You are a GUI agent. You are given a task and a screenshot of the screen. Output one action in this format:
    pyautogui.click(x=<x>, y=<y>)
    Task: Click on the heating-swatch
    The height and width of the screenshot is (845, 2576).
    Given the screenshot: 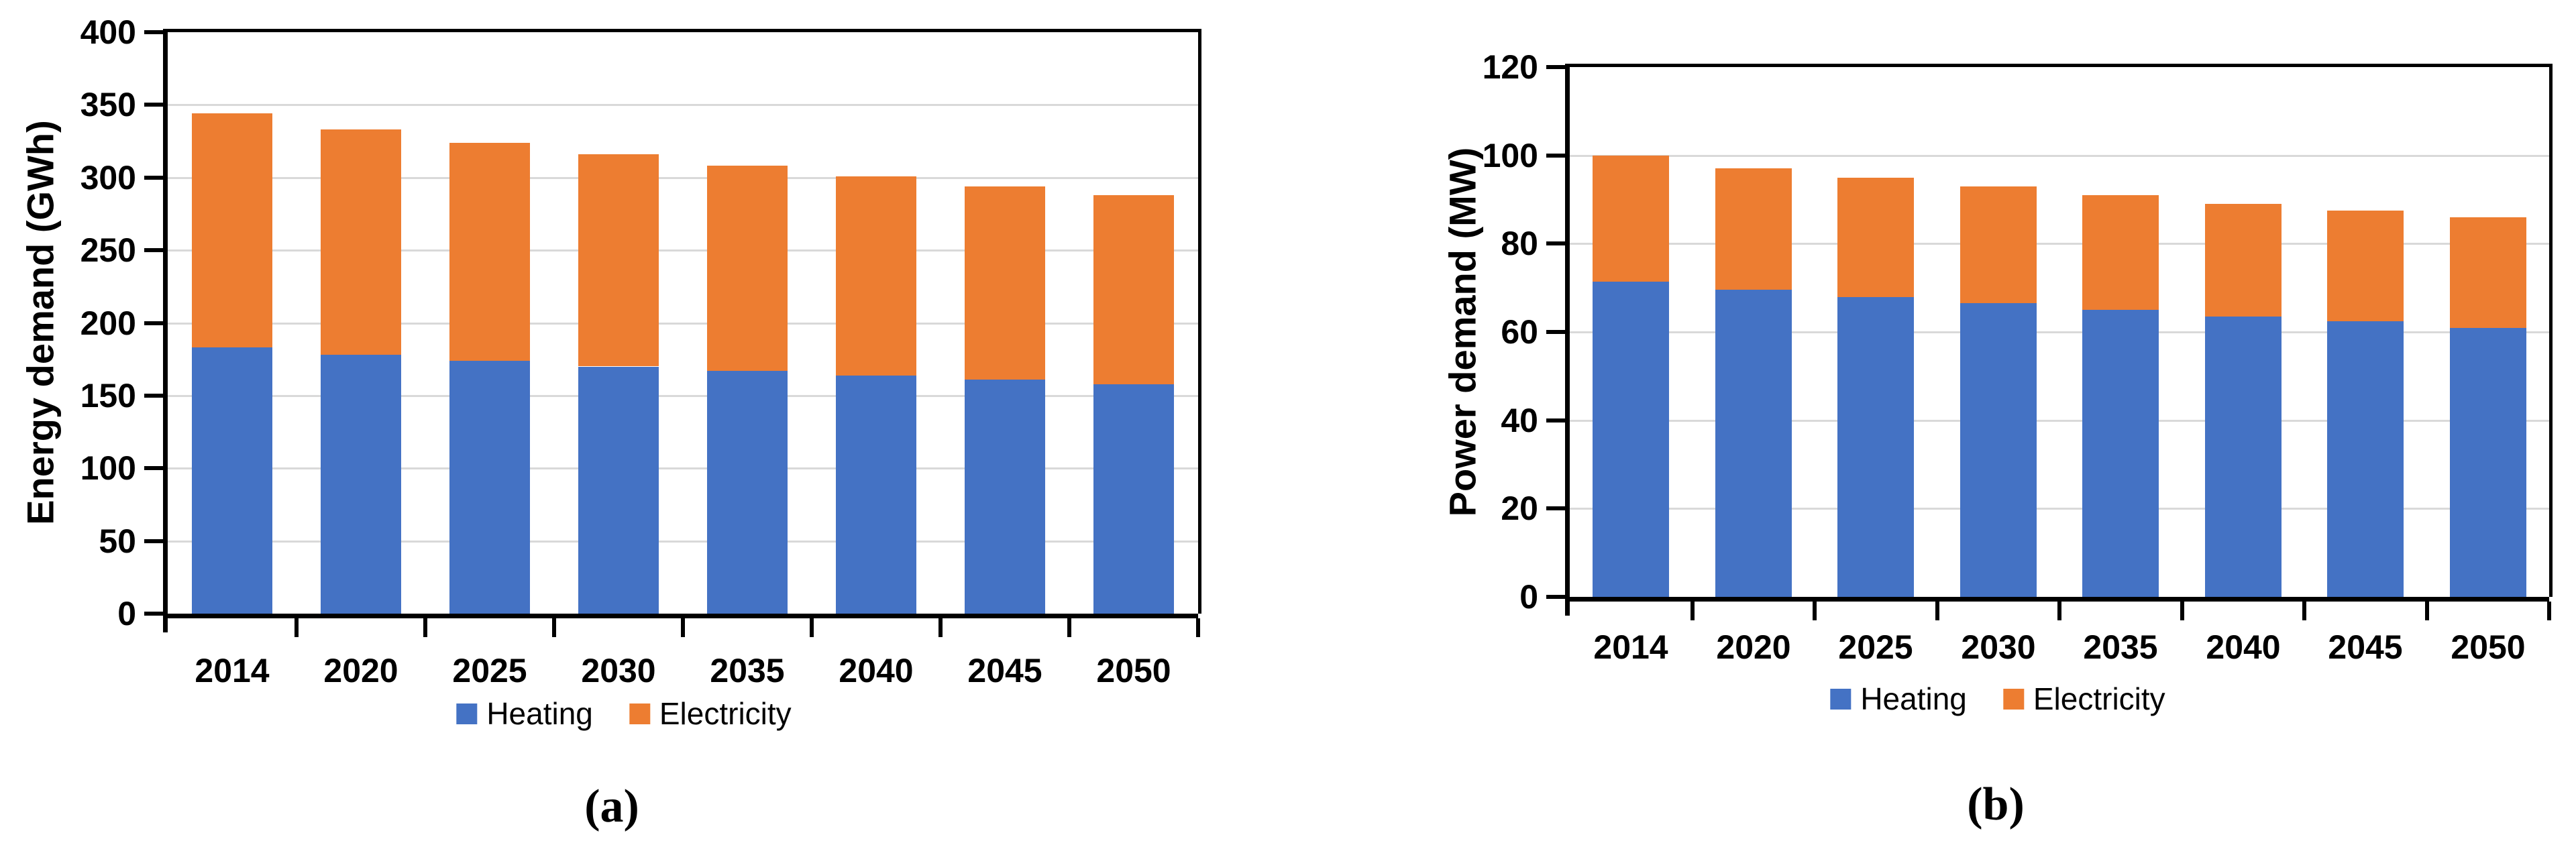 What is the action you would take?
    pyautogui.click(x=467, y=713)
    